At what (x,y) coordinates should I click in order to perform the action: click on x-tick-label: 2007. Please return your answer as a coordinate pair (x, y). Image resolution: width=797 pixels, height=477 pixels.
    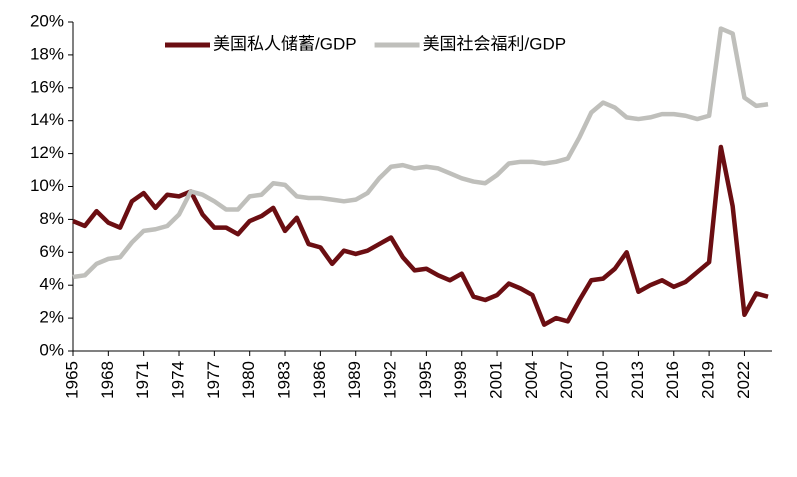
    Looking at the image, I should click on (566, 380).